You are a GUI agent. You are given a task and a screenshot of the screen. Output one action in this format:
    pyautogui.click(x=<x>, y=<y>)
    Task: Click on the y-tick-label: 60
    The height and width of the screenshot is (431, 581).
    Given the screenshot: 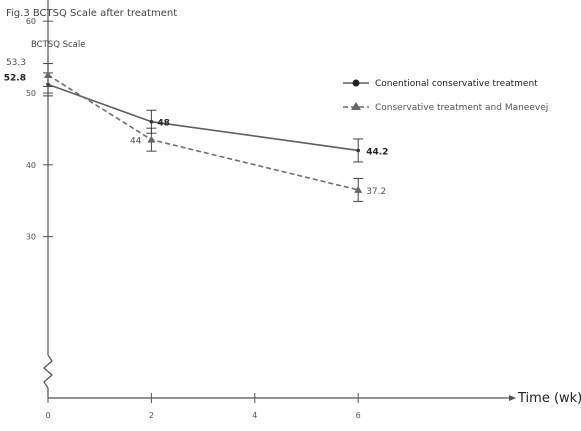 What is the action you would take?
    pyautogui.click(x=31, y=21)
    